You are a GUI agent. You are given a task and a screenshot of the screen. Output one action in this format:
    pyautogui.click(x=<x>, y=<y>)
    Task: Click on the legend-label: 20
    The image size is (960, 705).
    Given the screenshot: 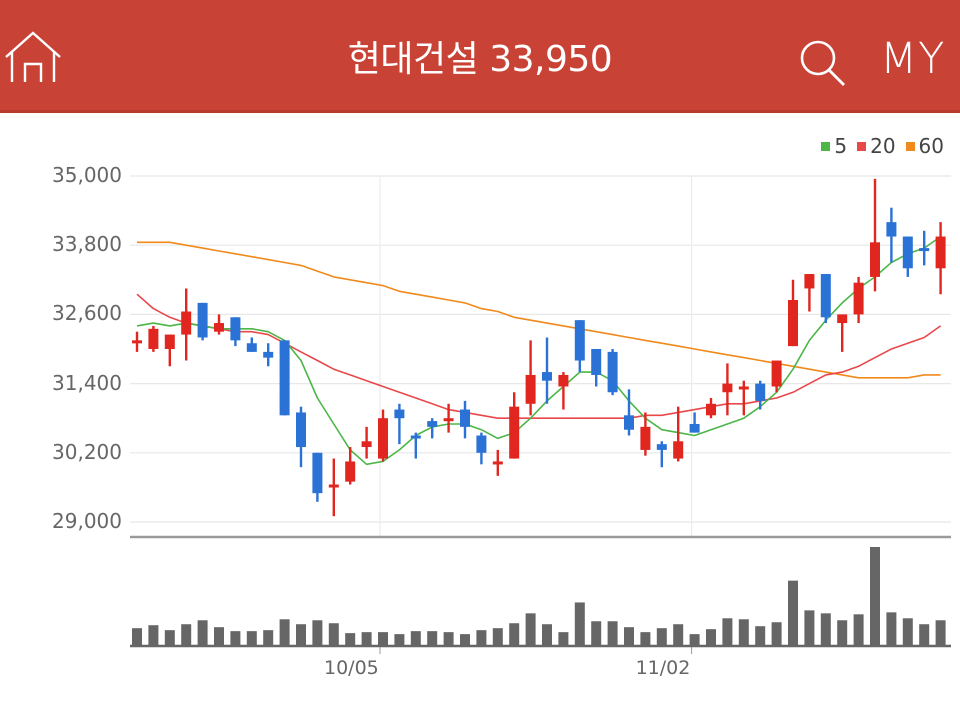 What is the action you would take?
    pyautogui.click(x=883, y=146)
    